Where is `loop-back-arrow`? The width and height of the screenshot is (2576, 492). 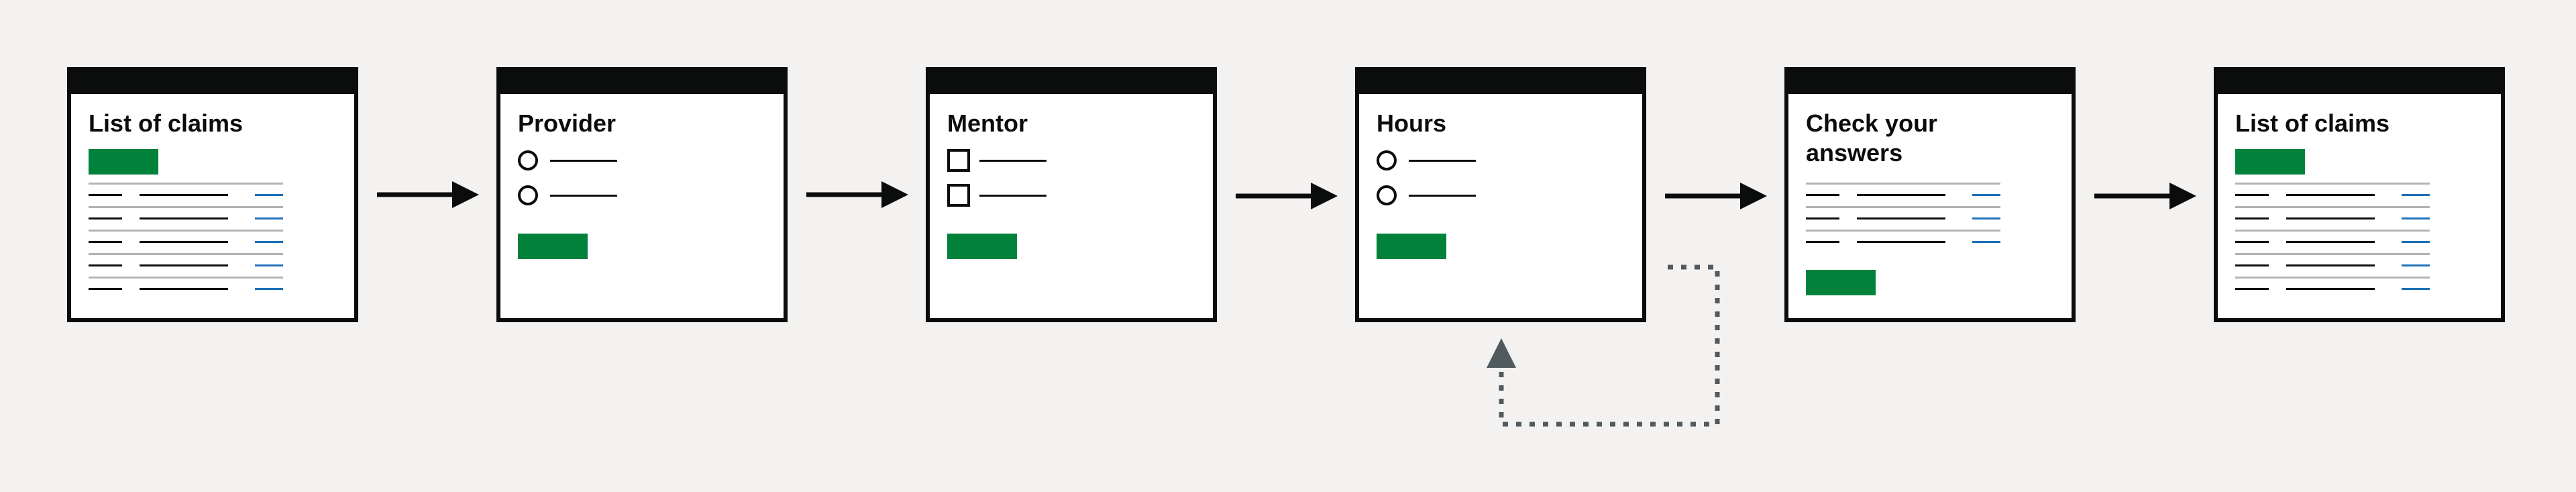 loop-back-arrow is located at coordinates (1603, 346).